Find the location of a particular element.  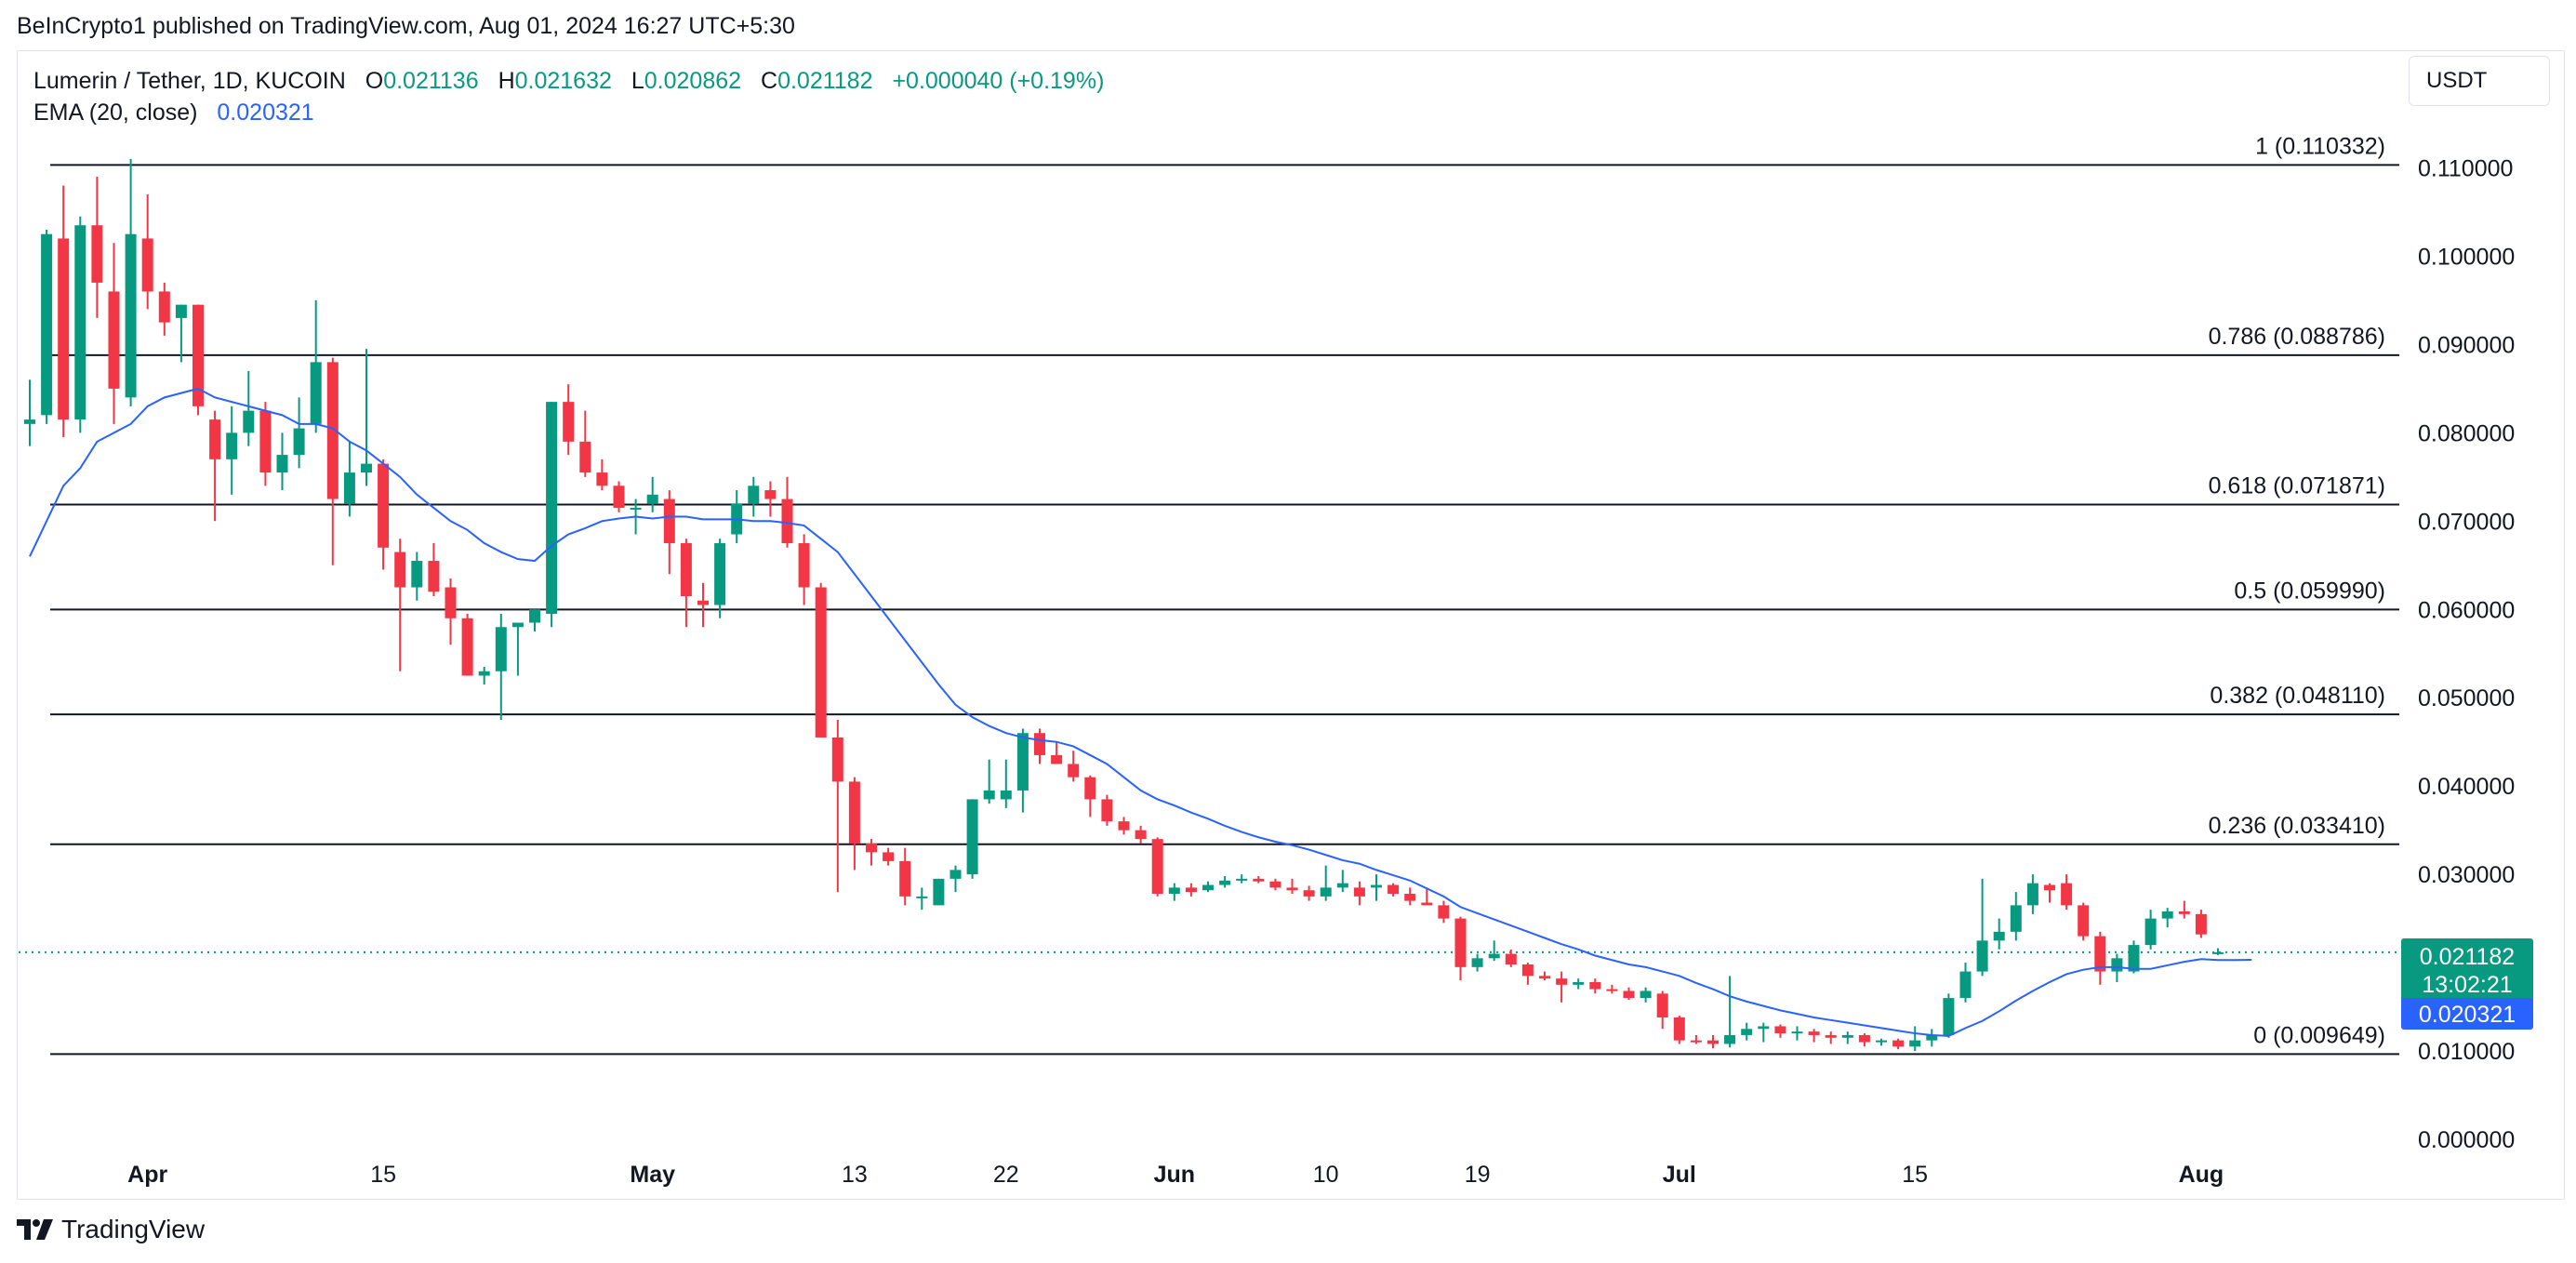

ema-price-tag is located at coordinates (2467, 1014).